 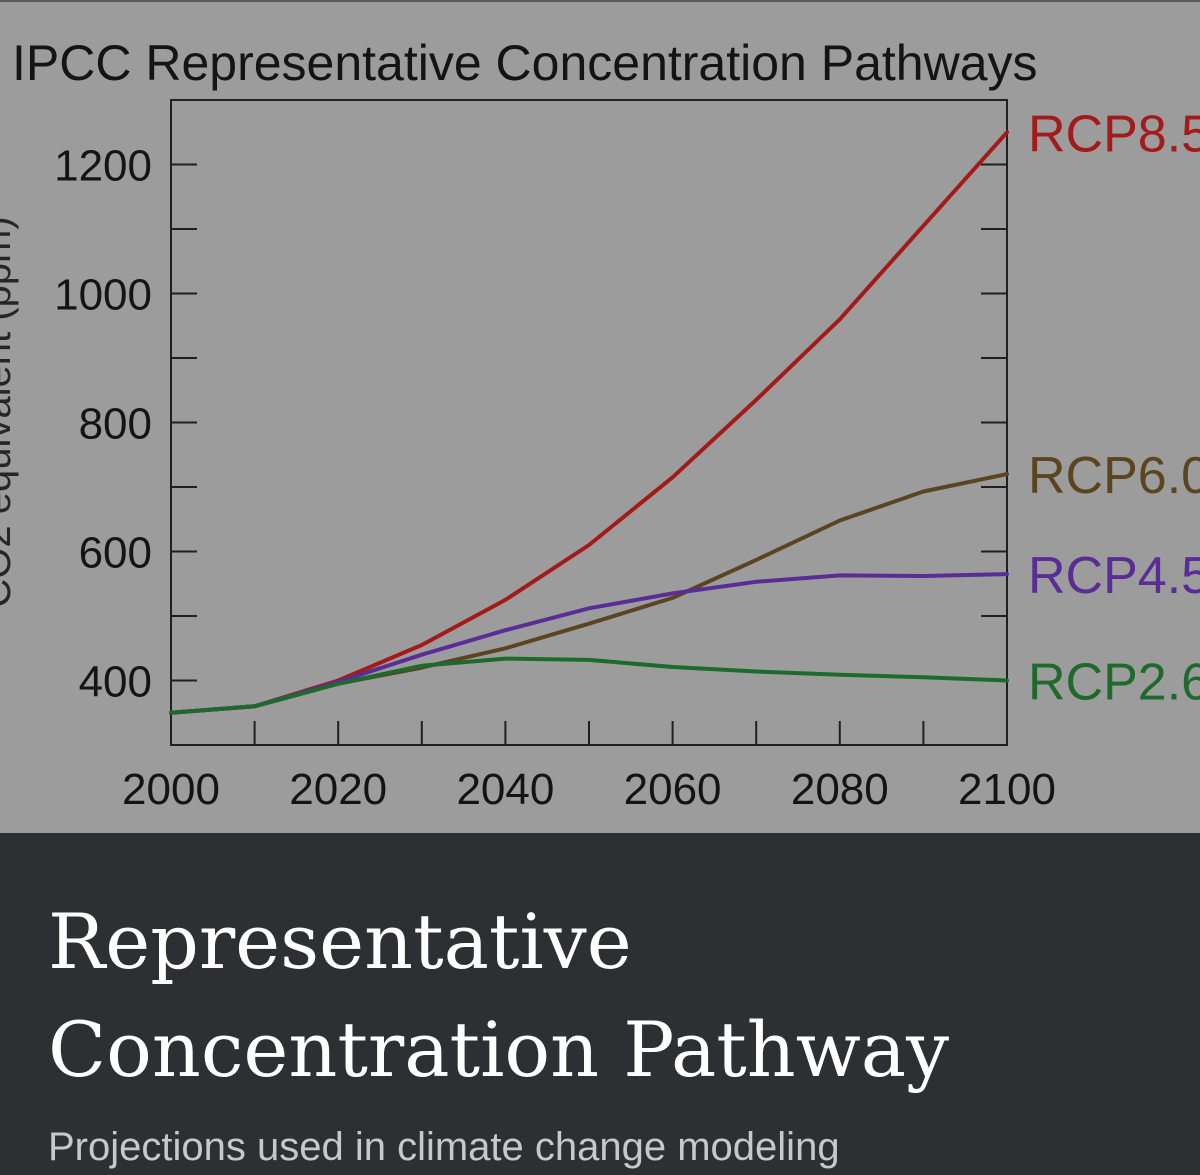 I want to click on series-line-rcp26, so click(x=589, y=685).